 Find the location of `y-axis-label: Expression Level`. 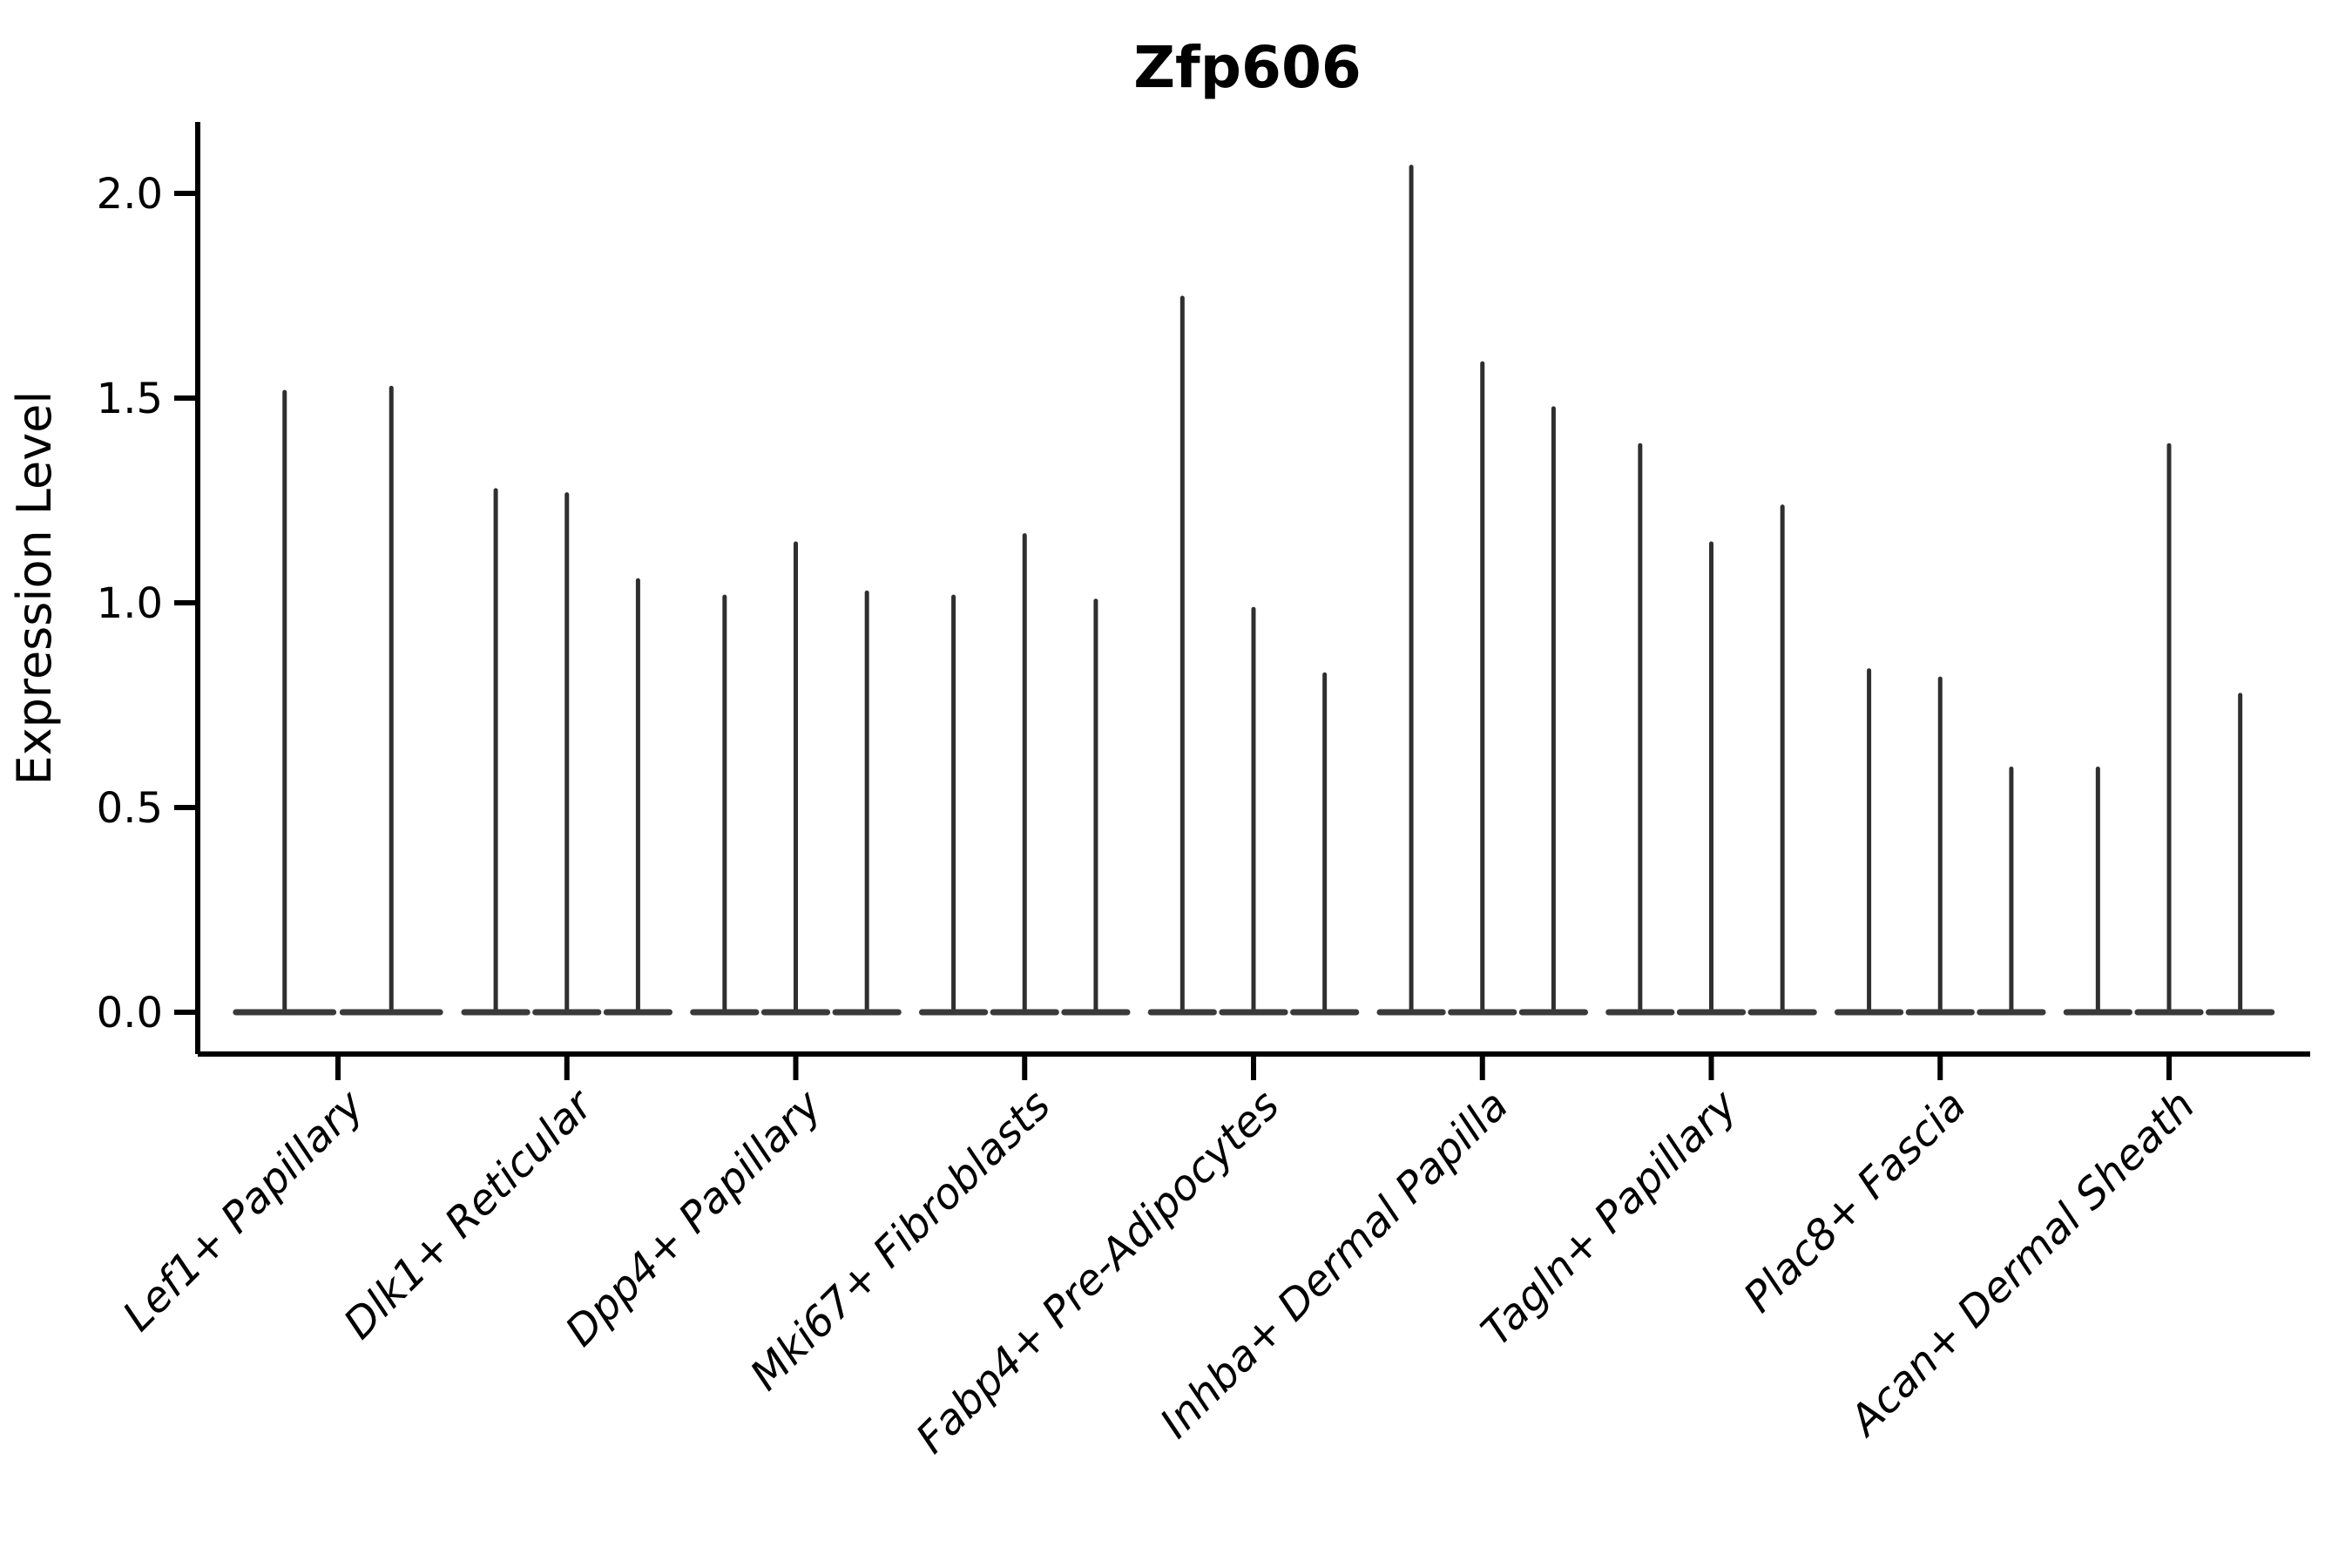

y-axis-label: Expression Level is located at coordinates (34, 588).